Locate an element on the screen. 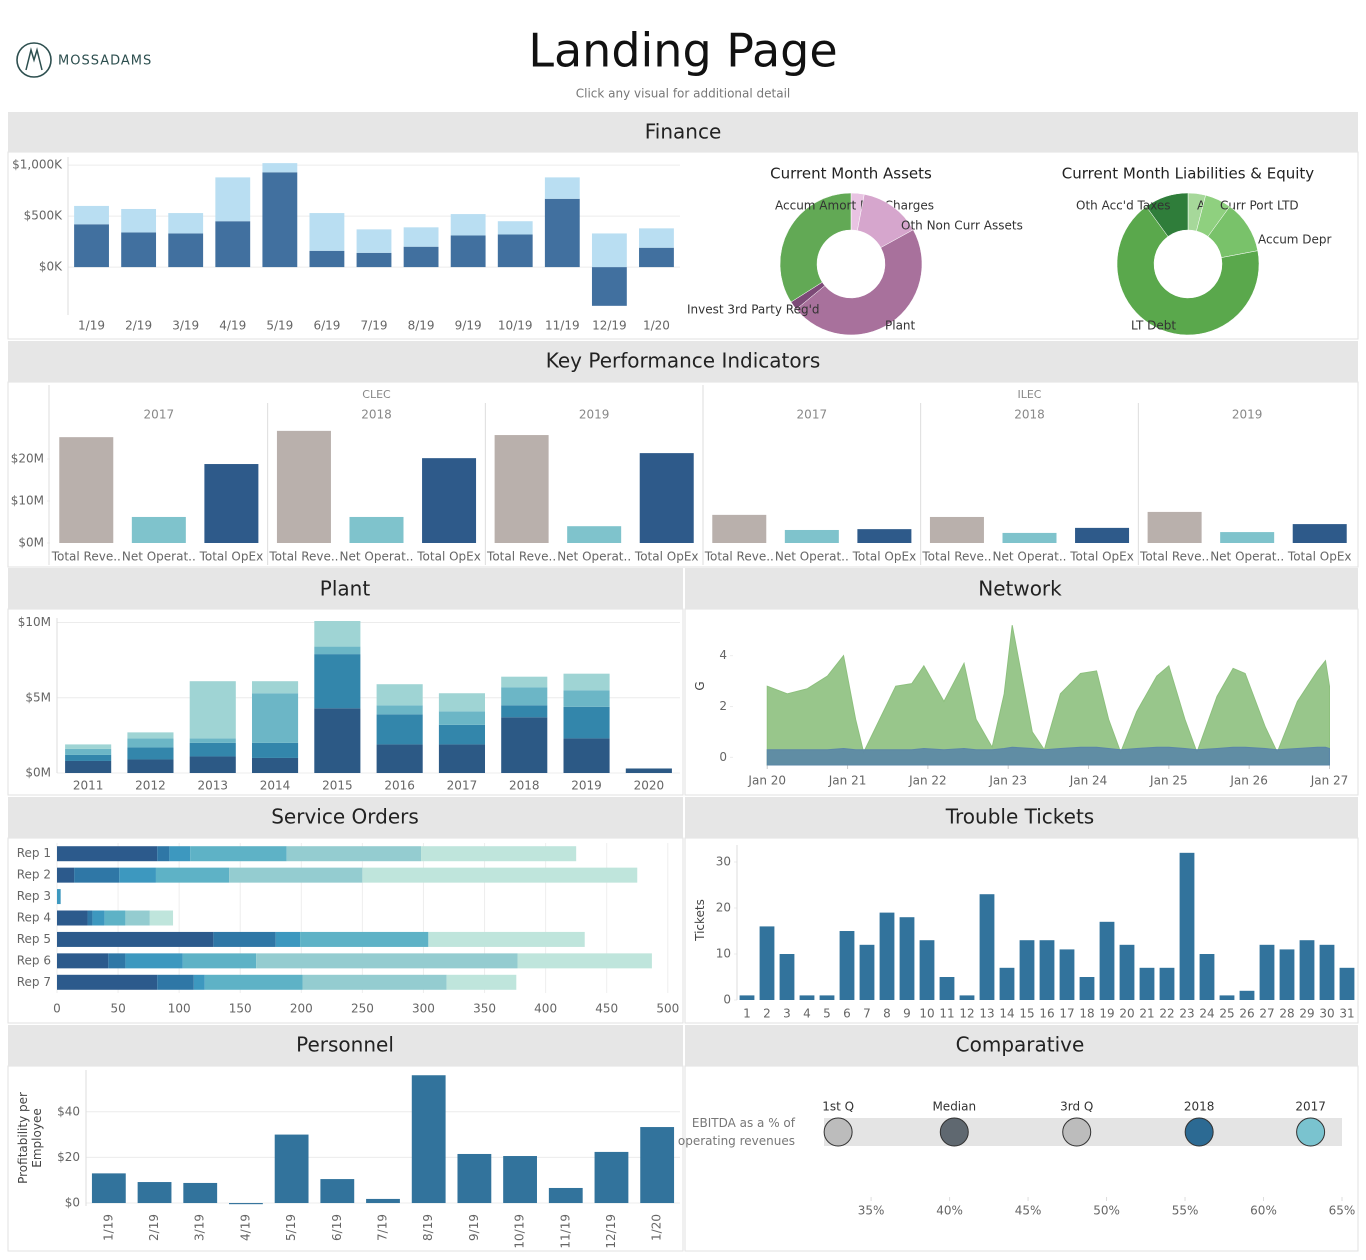 The height and width of the screenshot is (1260, 1366). slice-label: Accum Depr is located at coordinates (1295, 240).